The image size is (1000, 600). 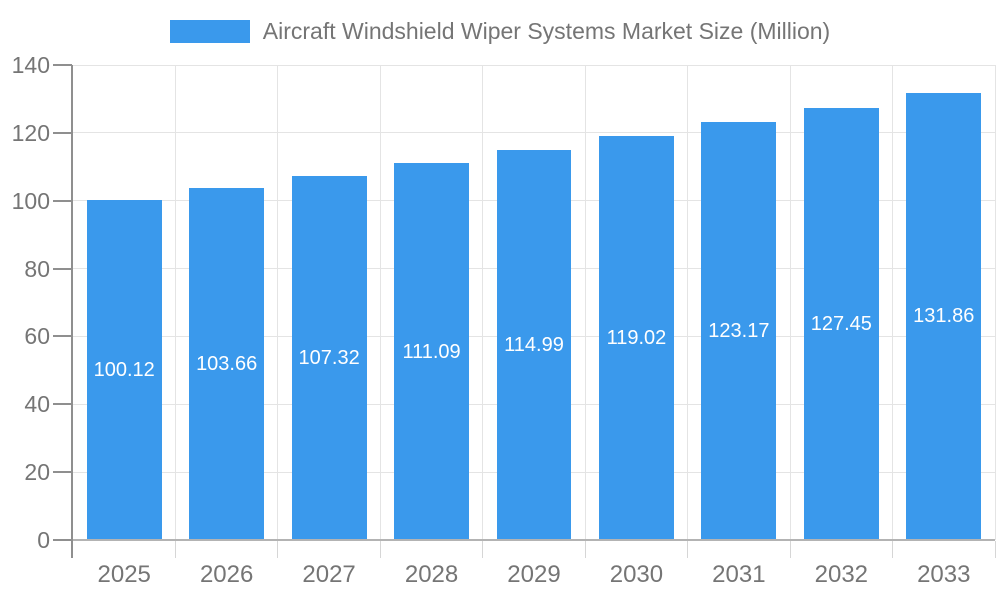 I want to click on x-axis-category-label: 2029, so click(x=534, y=574).